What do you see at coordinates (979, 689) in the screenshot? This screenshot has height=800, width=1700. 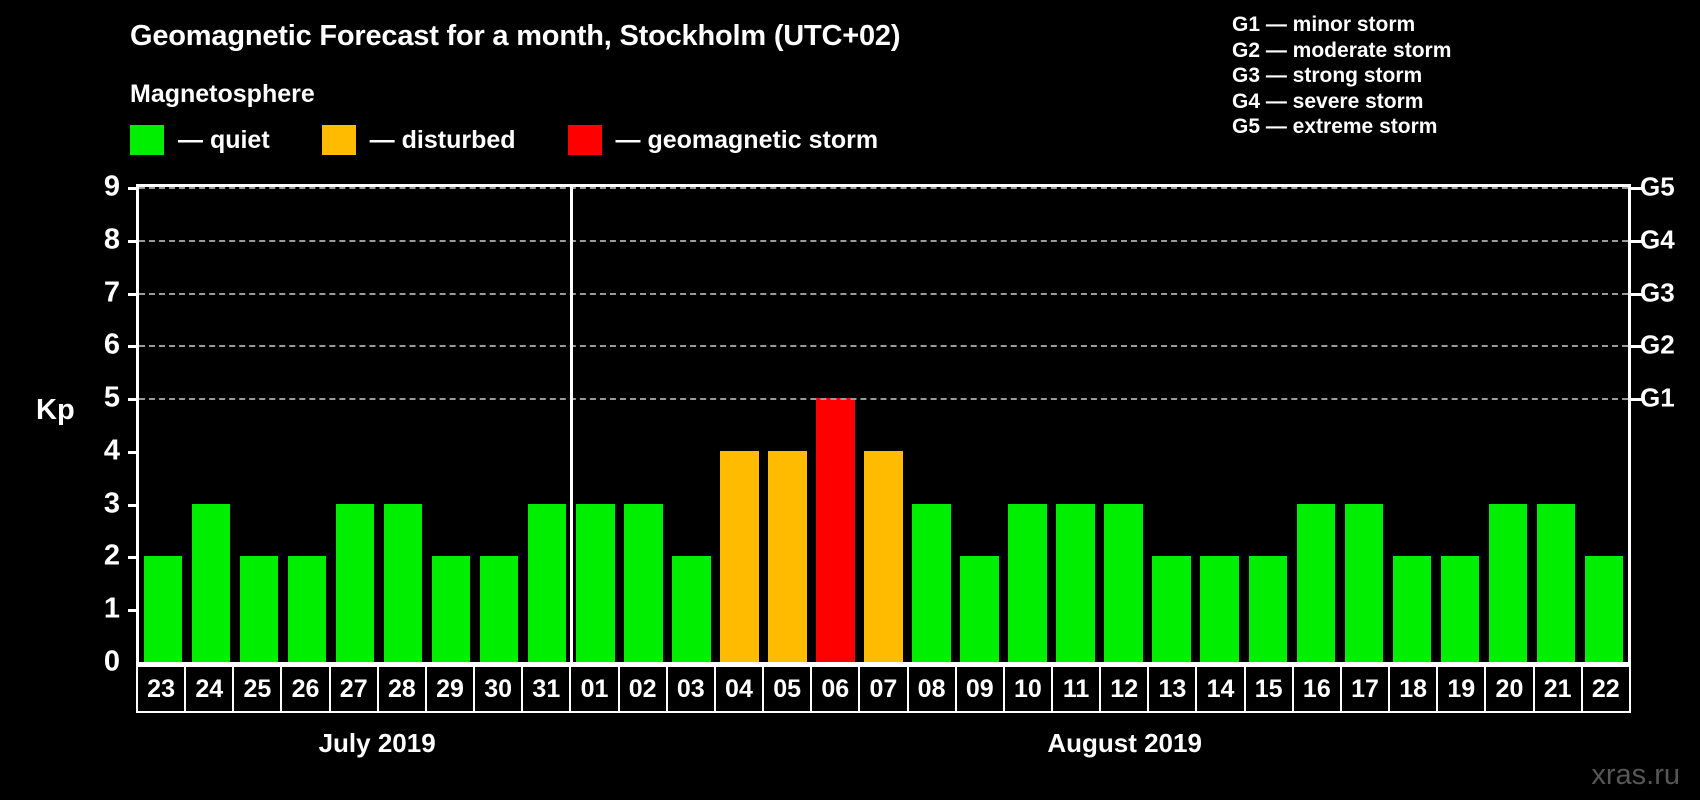 I see `day-axis-label: 09` at bounding box center [979, 689].